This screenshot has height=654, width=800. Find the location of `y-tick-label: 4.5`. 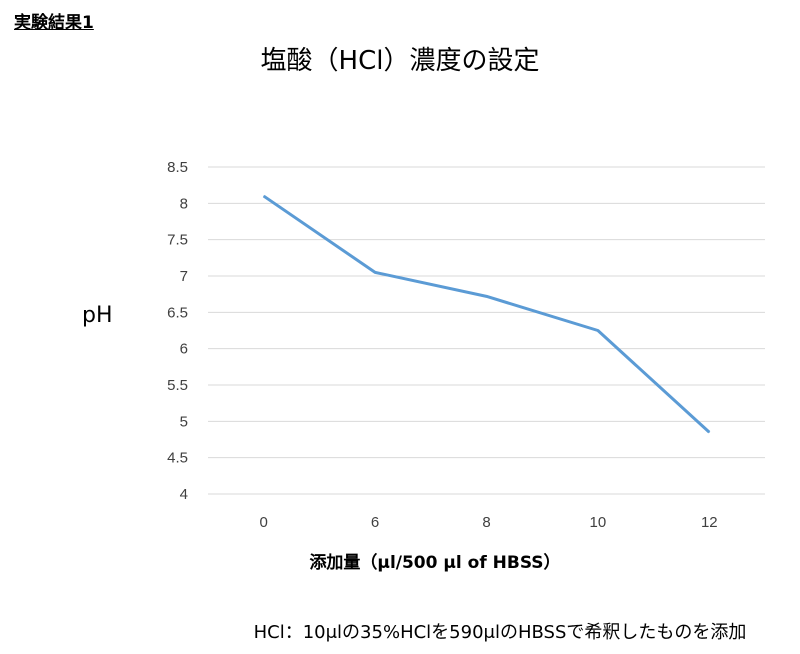

y-tick-label: 4.5 is located at coordinates (177, 458).